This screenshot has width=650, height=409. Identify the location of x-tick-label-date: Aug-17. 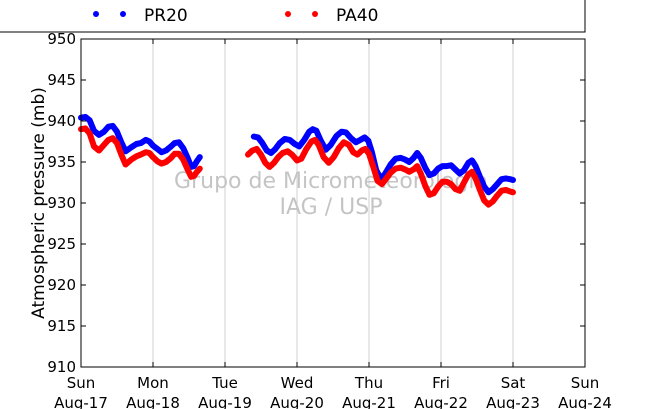
(81, 401).